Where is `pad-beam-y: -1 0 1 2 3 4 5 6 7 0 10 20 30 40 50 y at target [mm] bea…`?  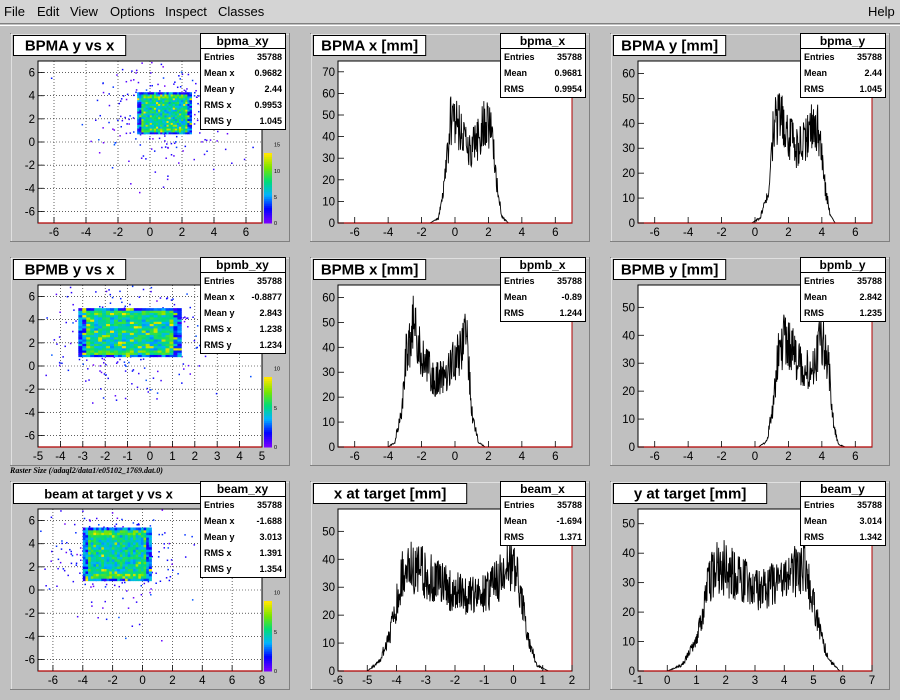 pad-beam-y: -1 0 1 2 3 4 5 6 7 0 10 20 30 40 50 y at target [mm] bea… is located at coordinates (750, 585).